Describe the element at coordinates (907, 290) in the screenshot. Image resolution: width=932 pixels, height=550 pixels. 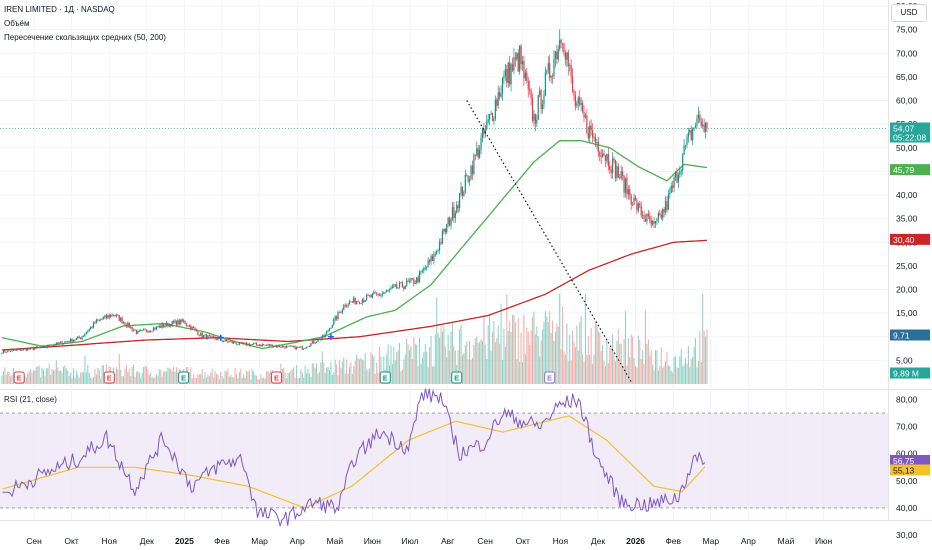
I see `price-tick-label: 20,00` at that location.